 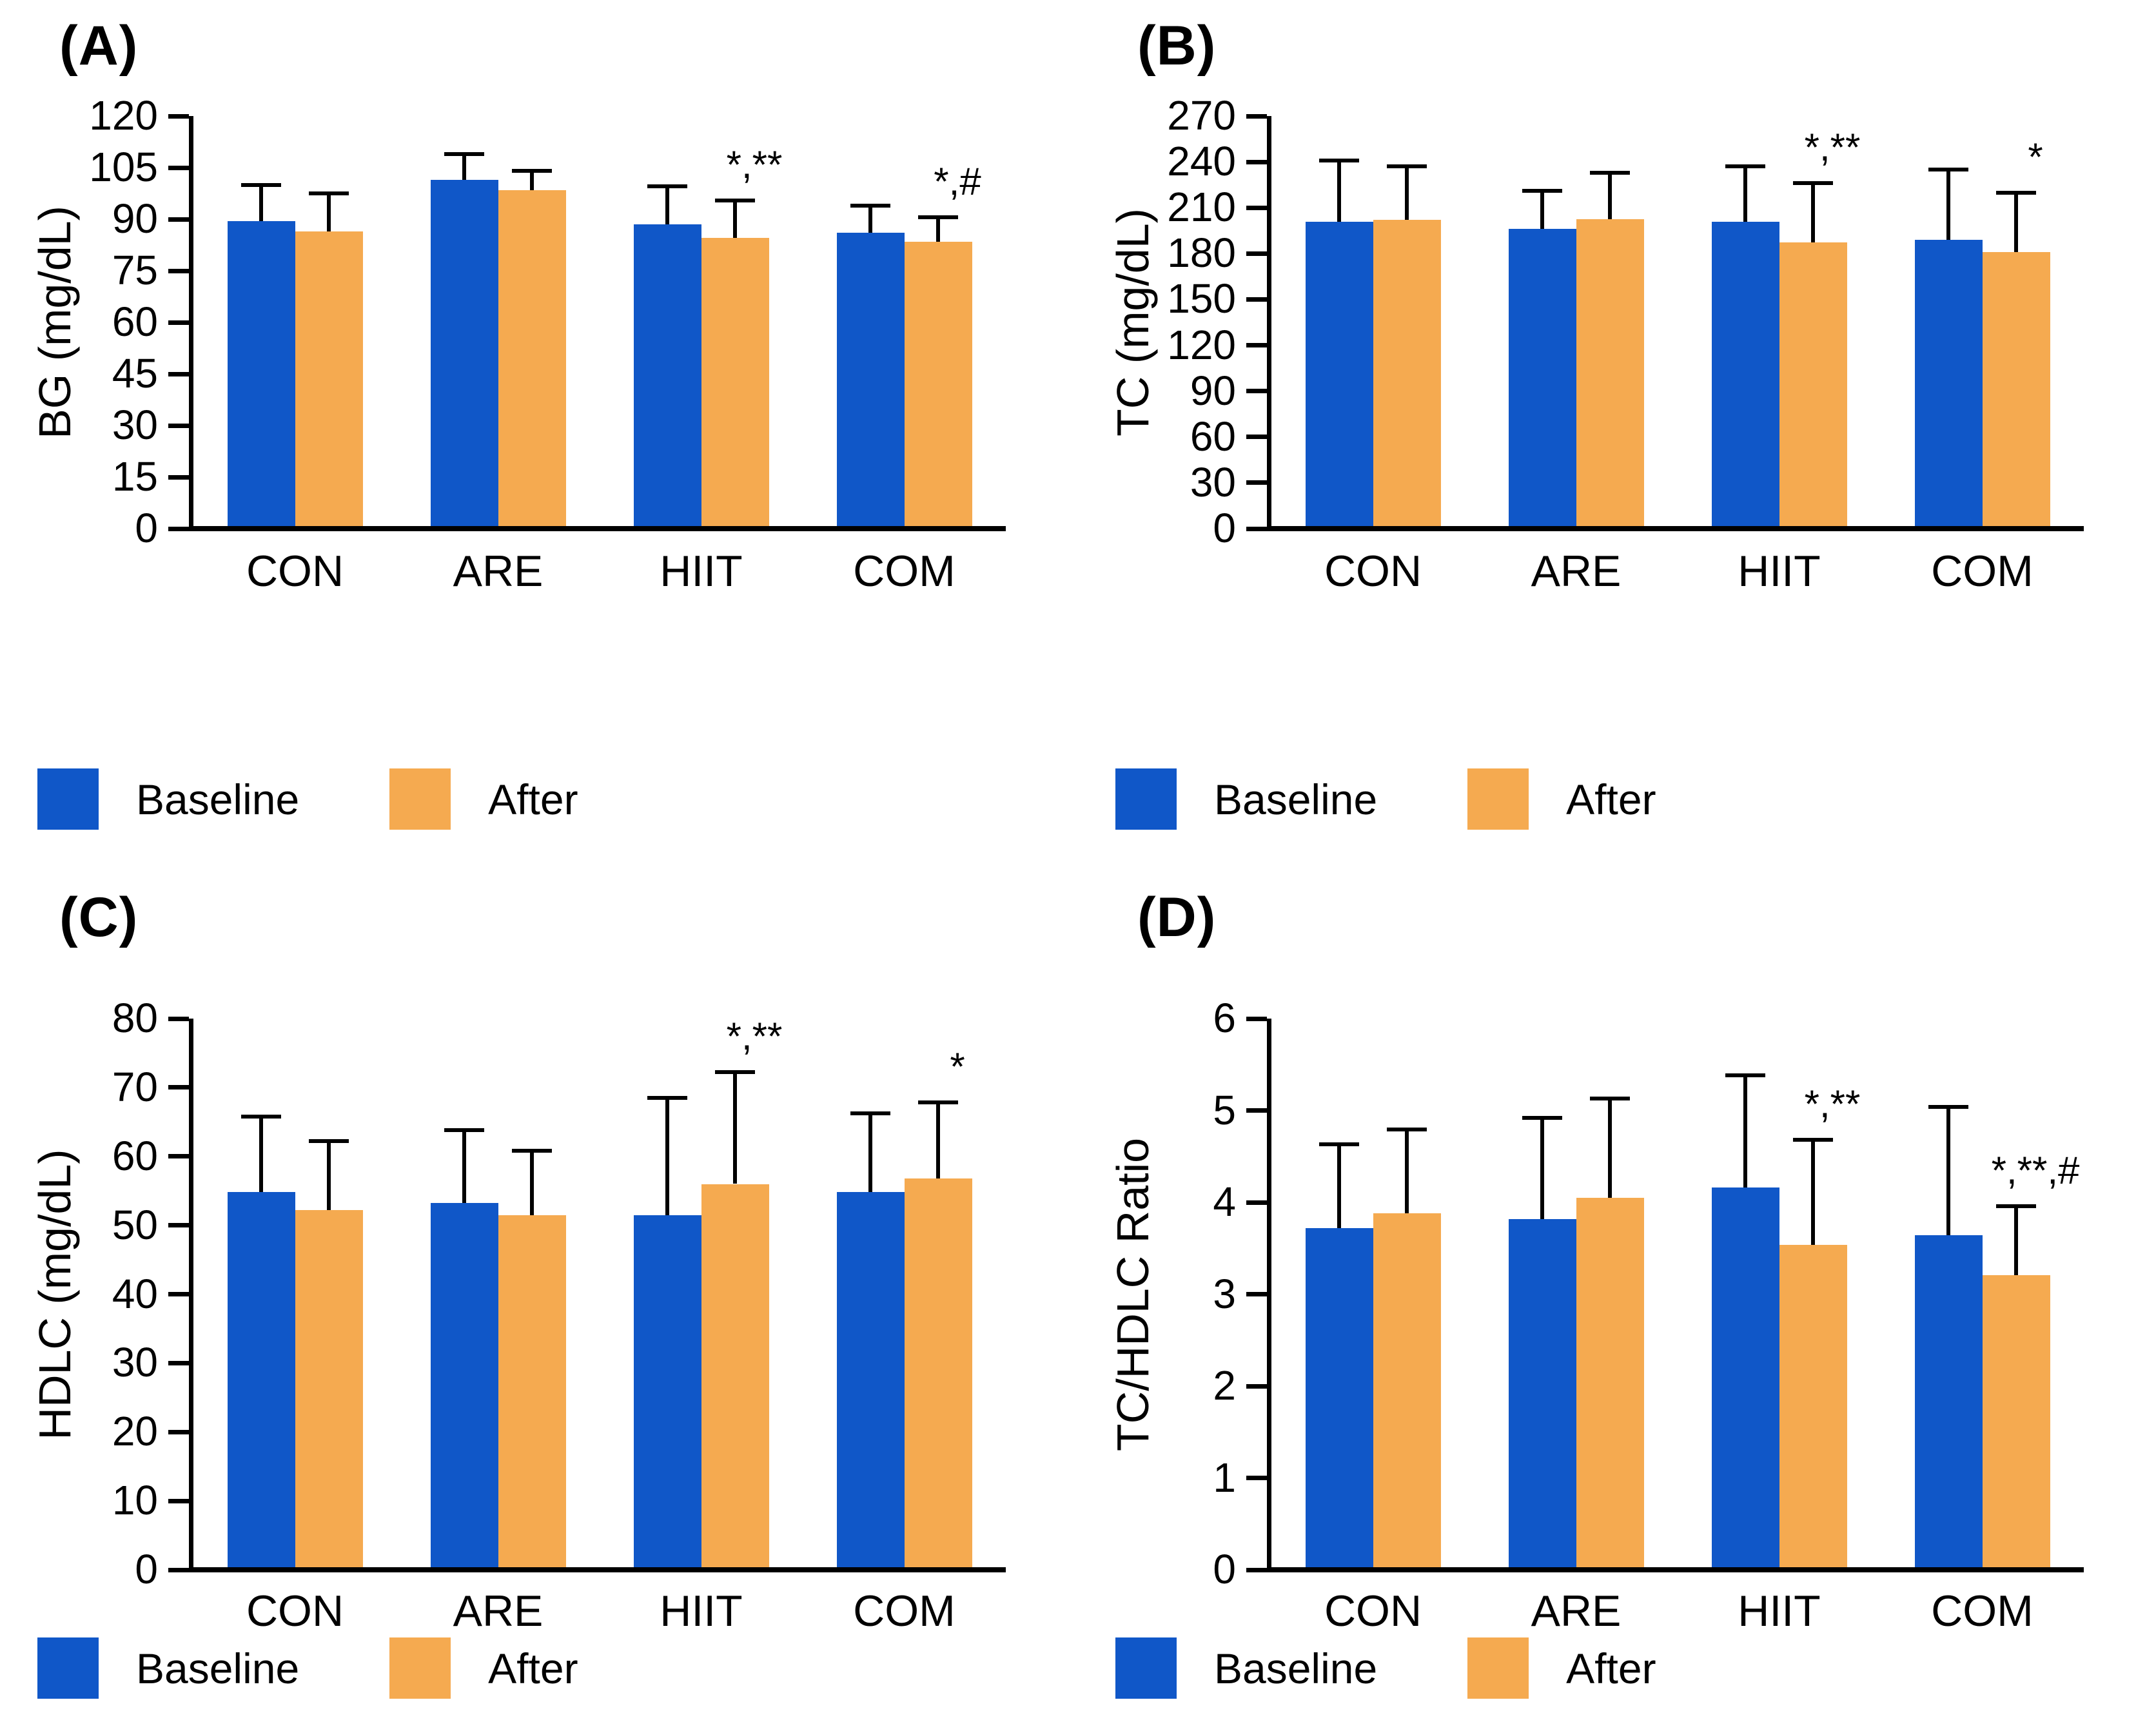 I want to click on y-tick-label: 15, so click(x=135, y=476).